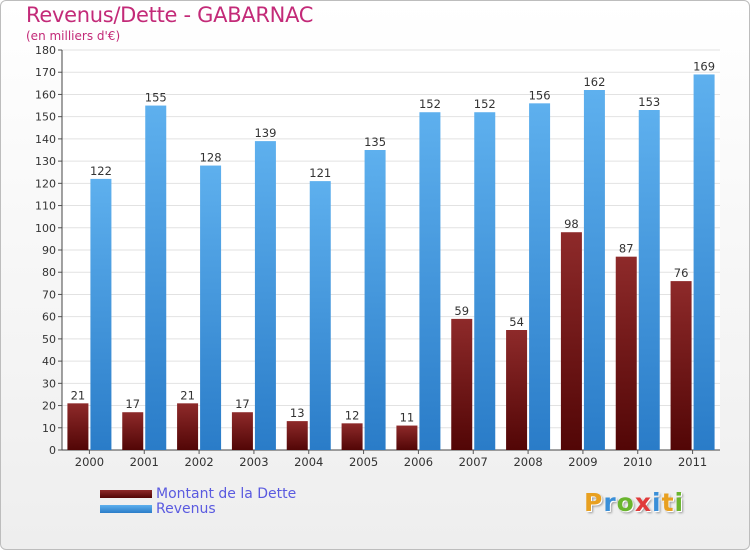 This screenshot has width=750, height=550. What do you see at coordinates (517, 390) in the screenshot?
I see `bar-dette-2008` at bounding box center [517, 390].